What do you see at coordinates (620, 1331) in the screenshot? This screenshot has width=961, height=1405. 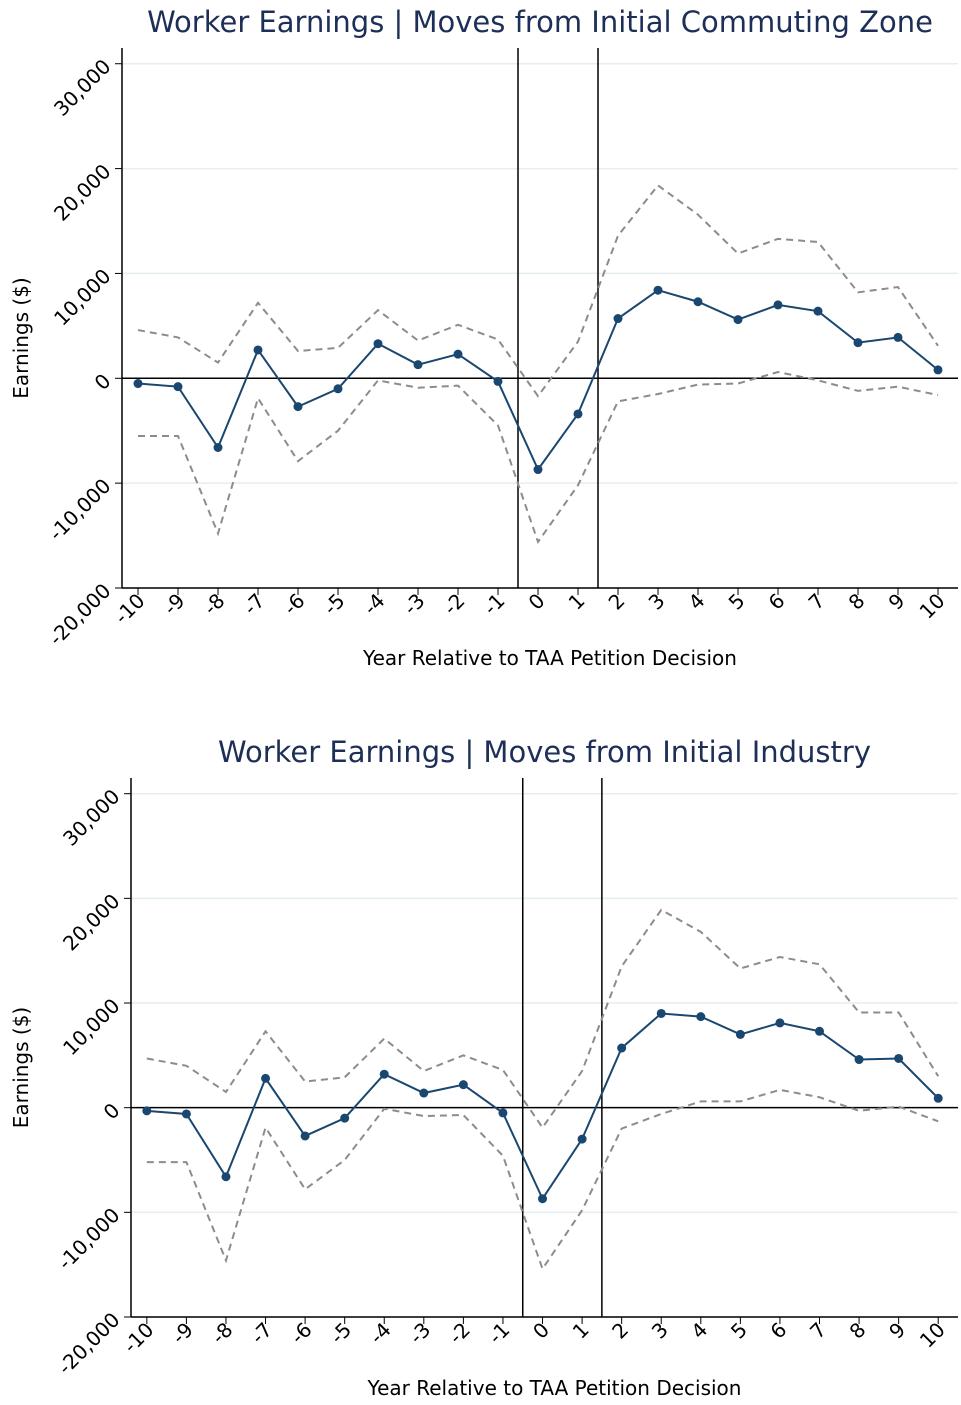 I see `x-tick-label: 2` at bounding box center [620, 1331].